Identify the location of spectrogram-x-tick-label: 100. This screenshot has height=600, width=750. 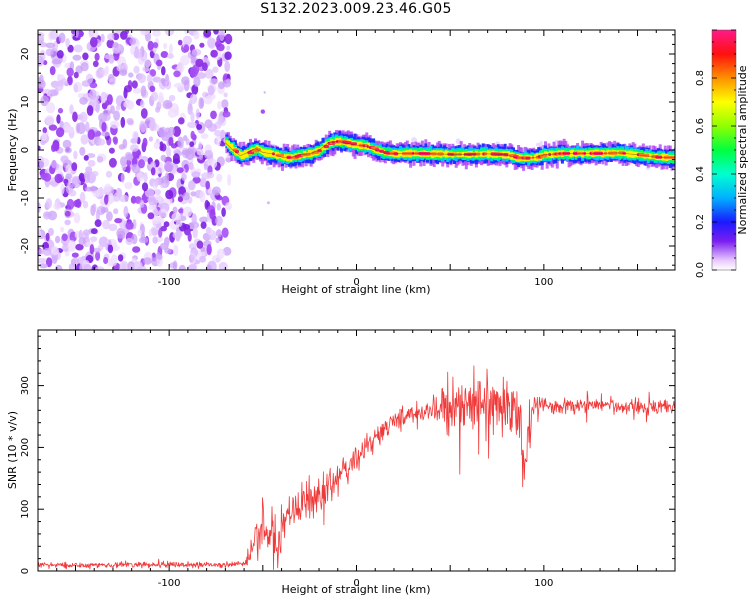
(543, 282).